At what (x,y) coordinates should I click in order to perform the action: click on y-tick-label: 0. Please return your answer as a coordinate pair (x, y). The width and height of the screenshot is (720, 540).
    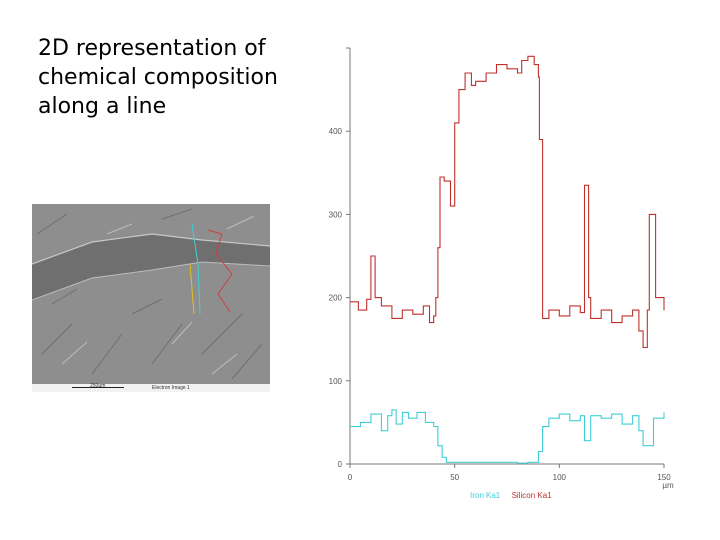
    Looking at the image, I should click on (340, 464).